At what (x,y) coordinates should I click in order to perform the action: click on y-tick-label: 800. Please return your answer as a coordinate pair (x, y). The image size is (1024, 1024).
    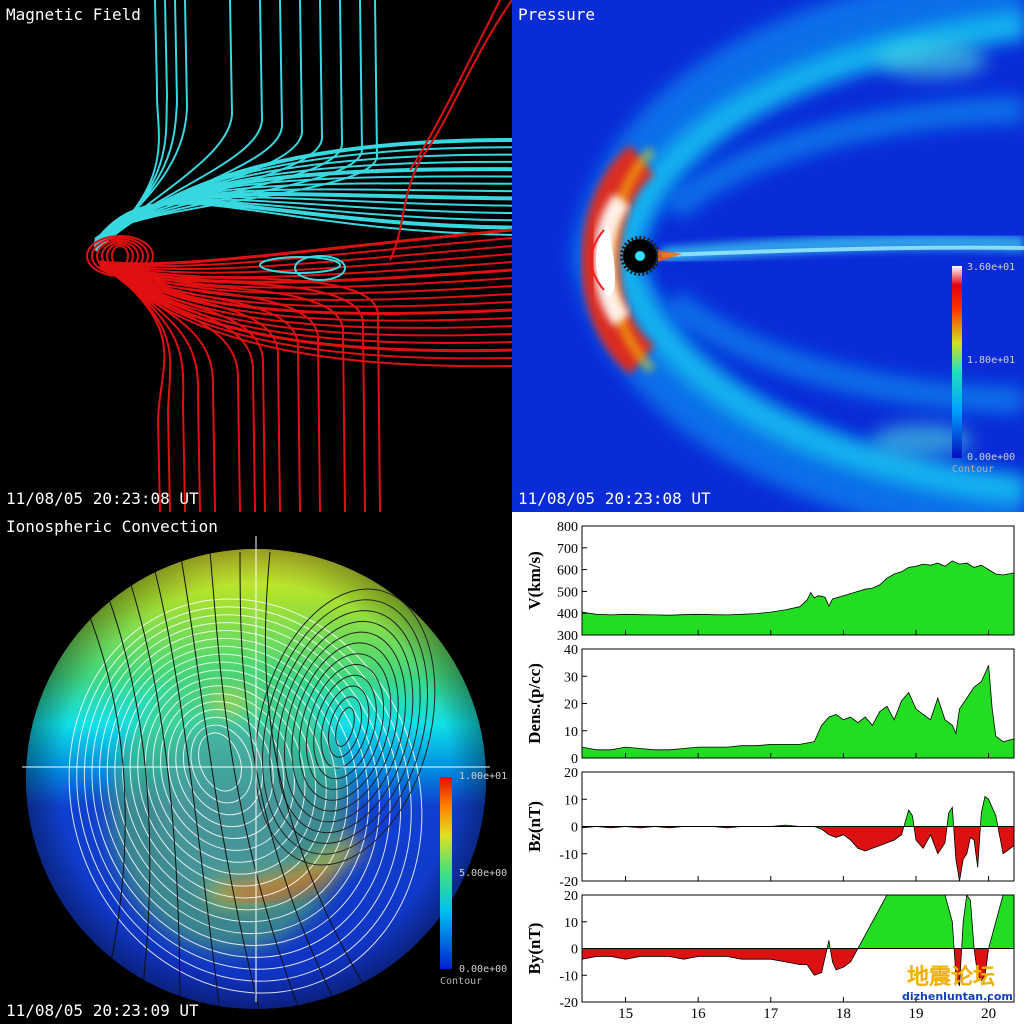
    Looking at the image, I should click on (567, 527).